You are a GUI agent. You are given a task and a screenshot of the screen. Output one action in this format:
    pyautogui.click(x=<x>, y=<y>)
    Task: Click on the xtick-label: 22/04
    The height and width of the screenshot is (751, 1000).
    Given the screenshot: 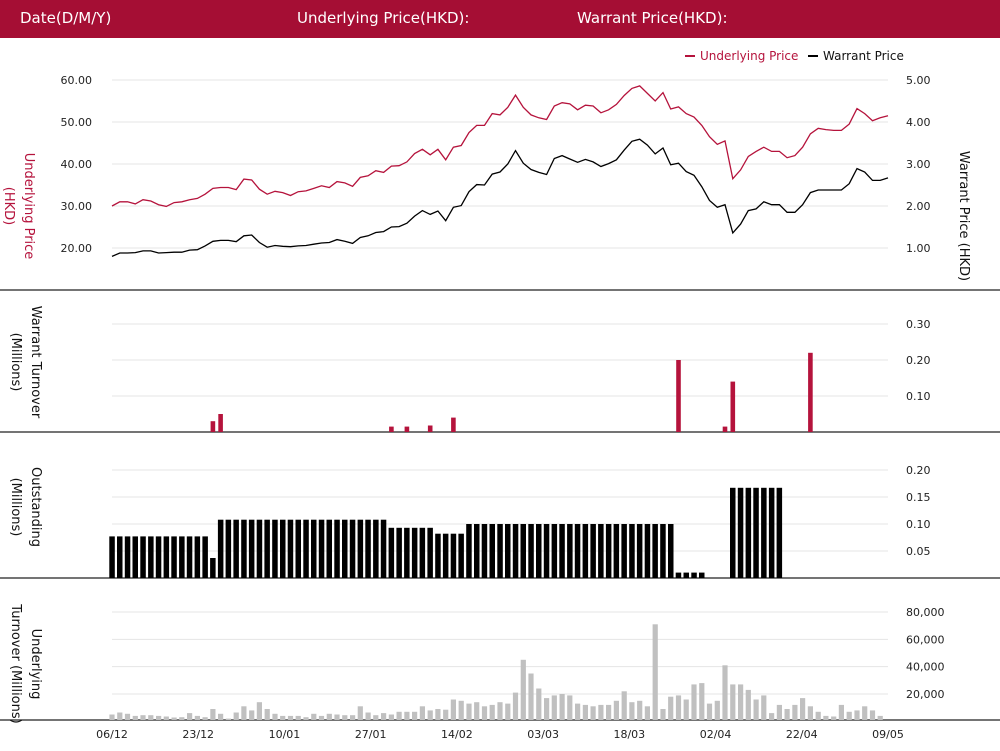 What is the action you would take?
    pyautogui.click(x=802, y=734)
    